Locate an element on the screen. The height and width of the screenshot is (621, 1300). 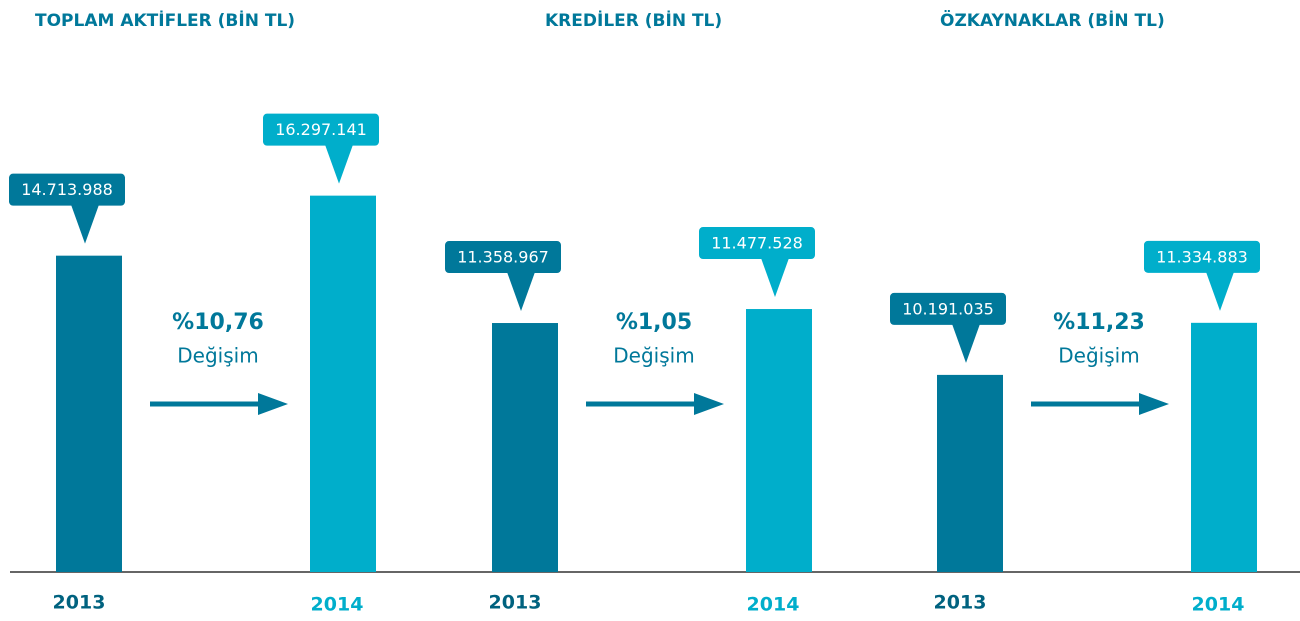
value-label: 11.334.883 is located at coordinates (1202, 256).